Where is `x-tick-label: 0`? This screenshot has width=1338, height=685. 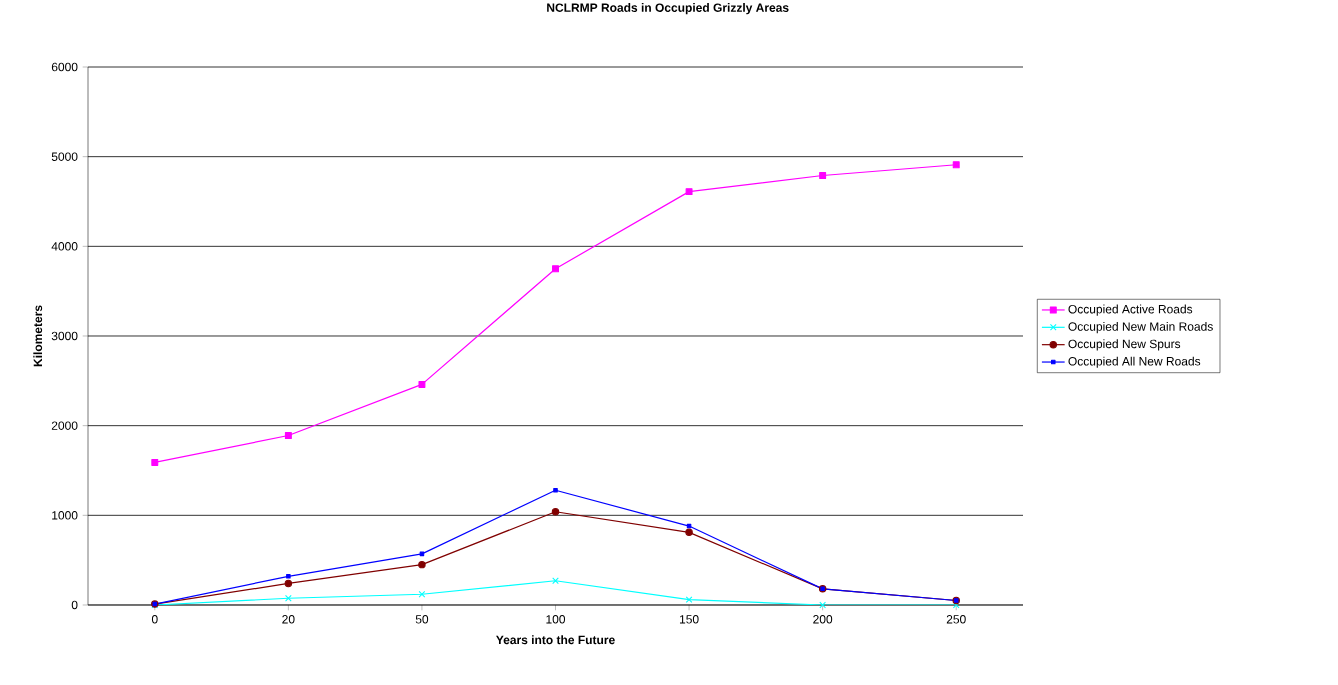
x-tick-label: 0 is located at coordinates (154, 619).